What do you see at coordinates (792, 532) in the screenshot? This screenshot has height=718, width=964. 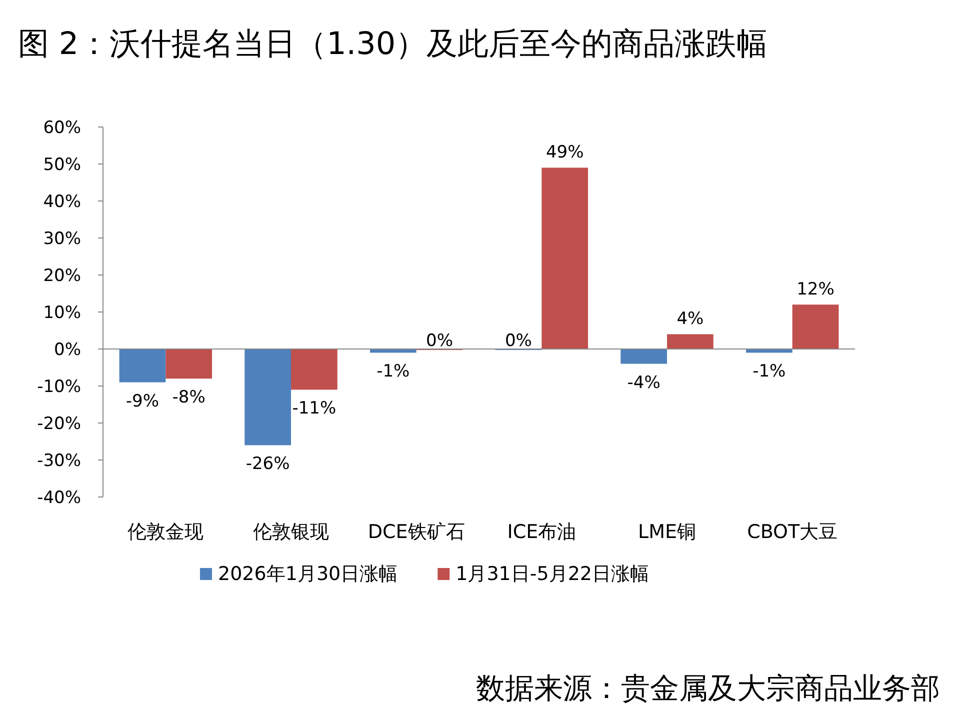 I see `x-tick-label: CBOT大豆` at bounding box center [792, 532].